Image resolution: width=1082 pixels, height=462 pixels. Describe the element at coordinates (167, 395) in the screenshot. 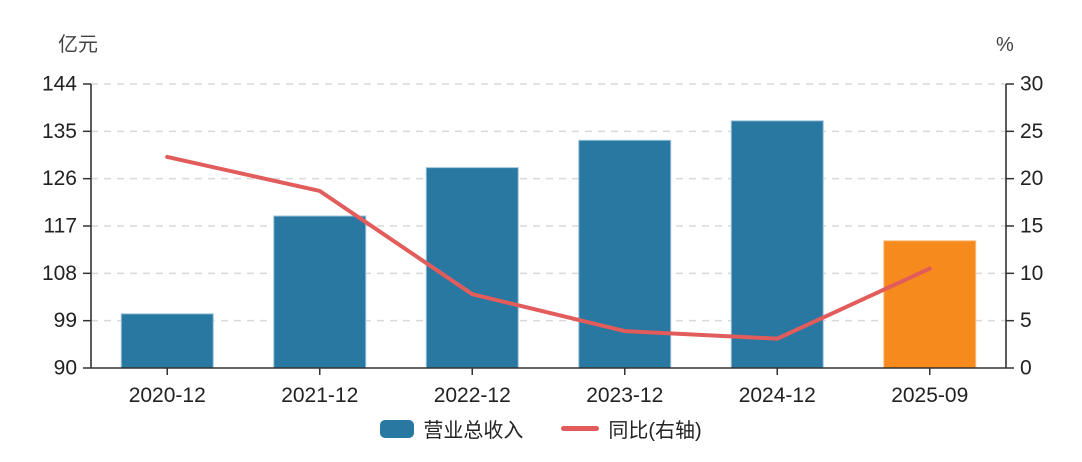

I see `x-axis-tick-label: 2020-12` at that location.